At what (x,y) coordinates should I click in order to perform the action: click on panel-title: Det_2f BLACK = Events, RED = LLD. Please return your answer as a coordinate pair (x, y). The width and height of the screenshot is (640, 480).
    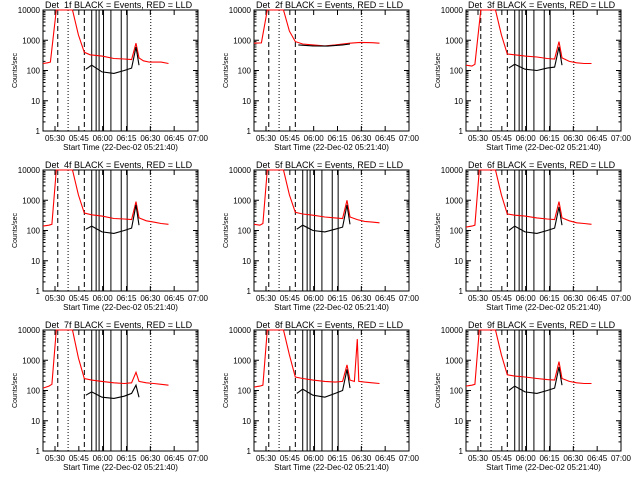
    Looking at the image, I should click on (330, 5).